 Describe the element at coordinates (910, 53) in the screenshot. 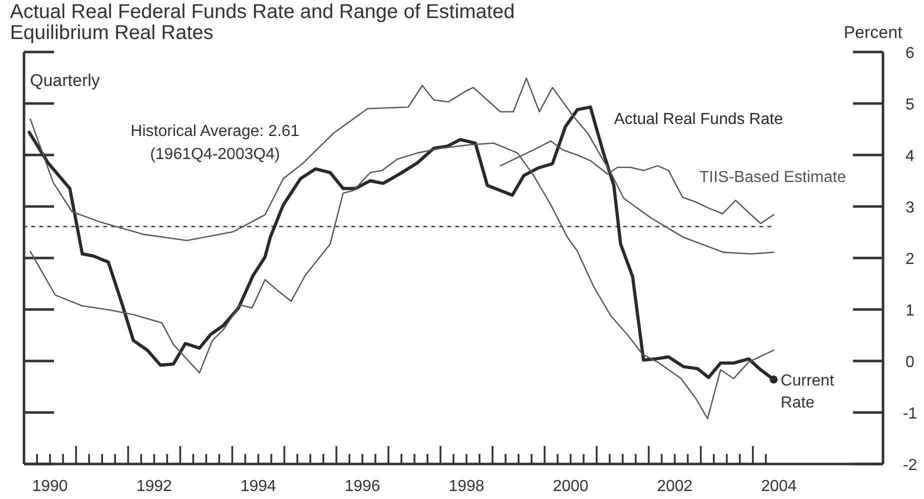

I see `y-tick-label: 6` at that location.